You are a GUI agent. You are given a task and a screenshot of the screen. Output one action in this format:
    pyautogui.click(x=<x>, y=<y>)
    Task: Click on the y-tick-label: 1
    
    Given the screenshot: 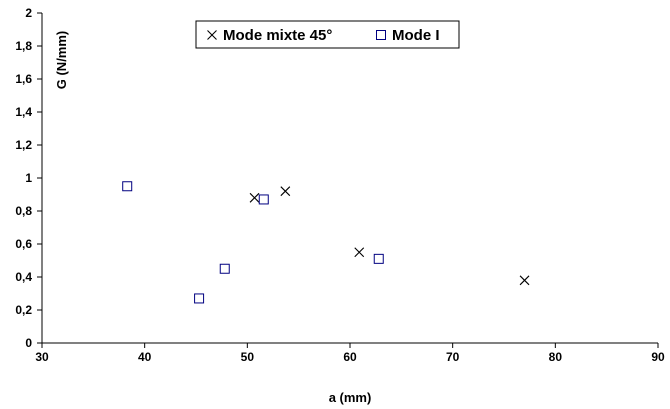 What is the action you would take?
    pyautogui.click(x=28, y=178)
    